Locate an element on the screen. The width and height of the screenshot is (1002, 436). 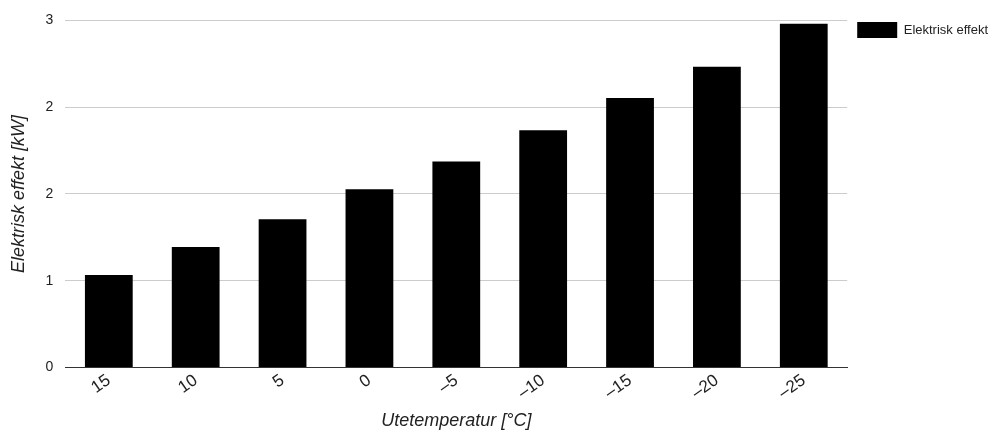
x-tick-label: 0 is located at coordinates (365, 381).